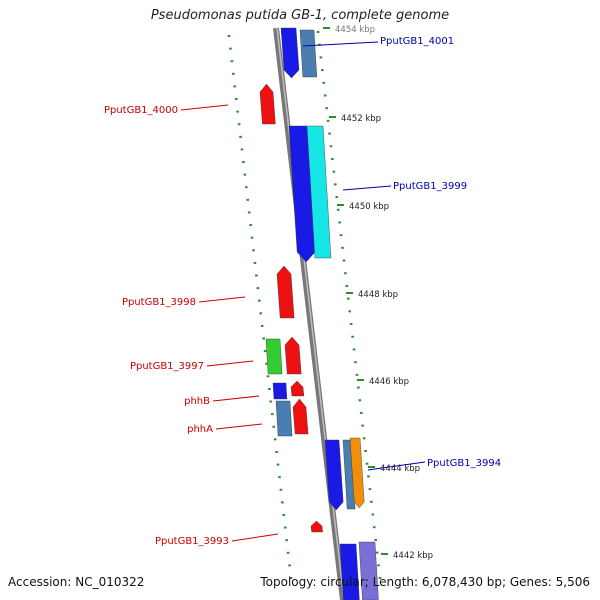  I want to click on kbp-tick-label: 4442 kbp, so click(413, 556).